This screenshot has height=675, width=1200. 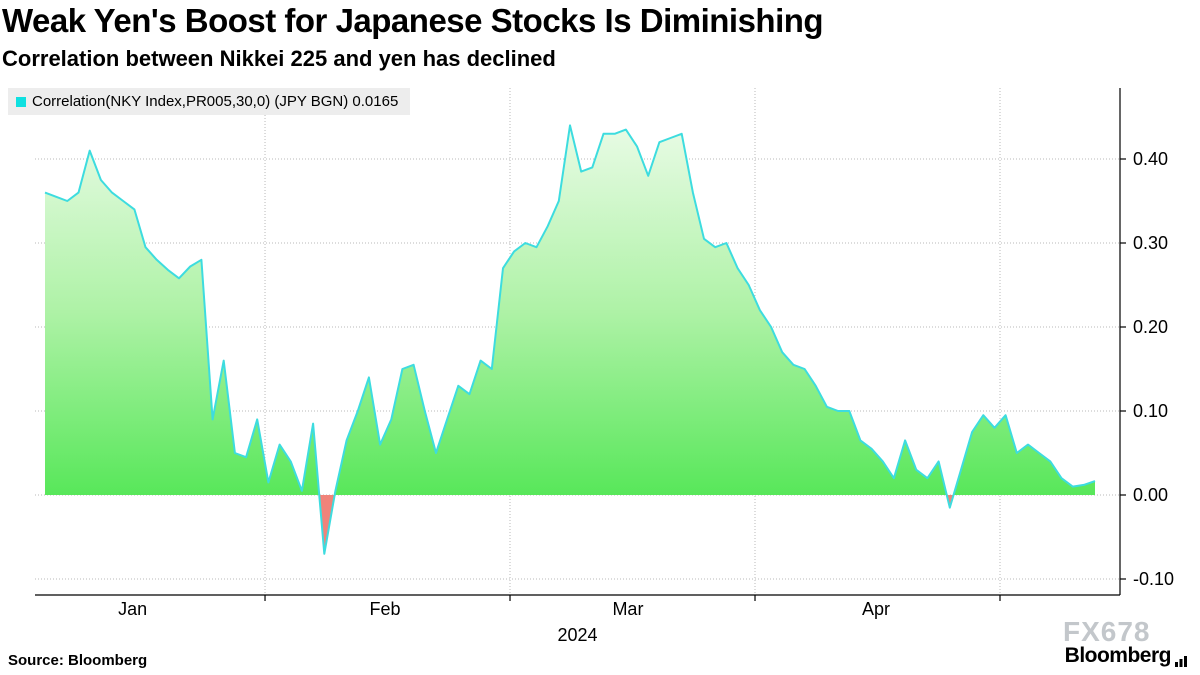 I want to click on x-axis-tick-label: Feb, so click(x=385, y=609).